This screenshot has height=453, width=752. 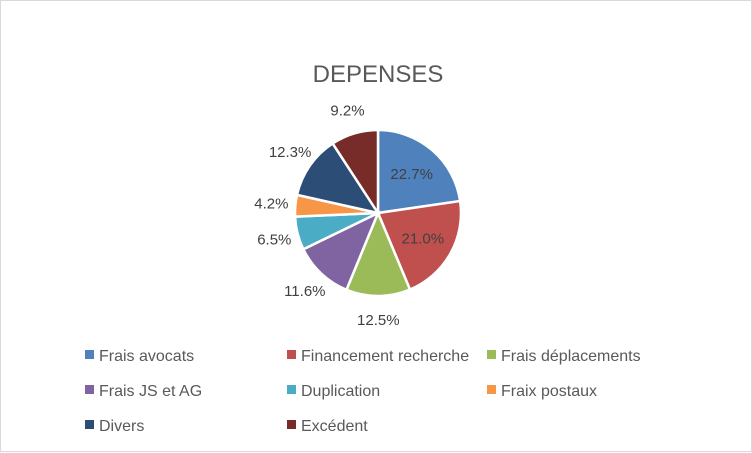 I want to click on legend-label-frais-avocats: Frais avocats, so click(x=146, y=356).